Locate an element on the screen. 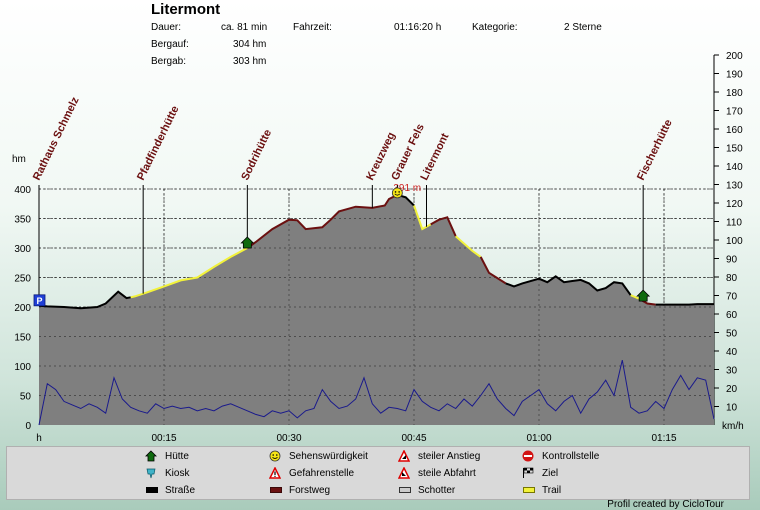 The image size is (760, 510). sight-icon-smile is located at coordinates (397, 194).